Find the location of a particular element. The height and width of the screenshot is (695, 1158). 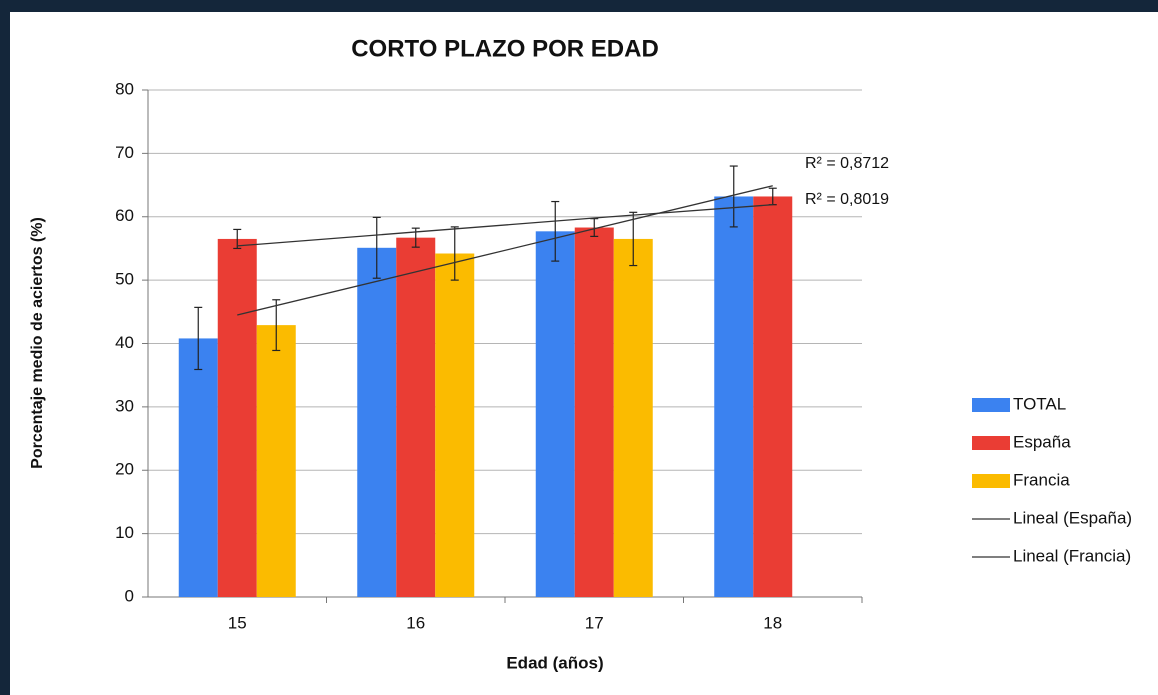

y-tick-label: 0 is located at coordinates (129, 595).